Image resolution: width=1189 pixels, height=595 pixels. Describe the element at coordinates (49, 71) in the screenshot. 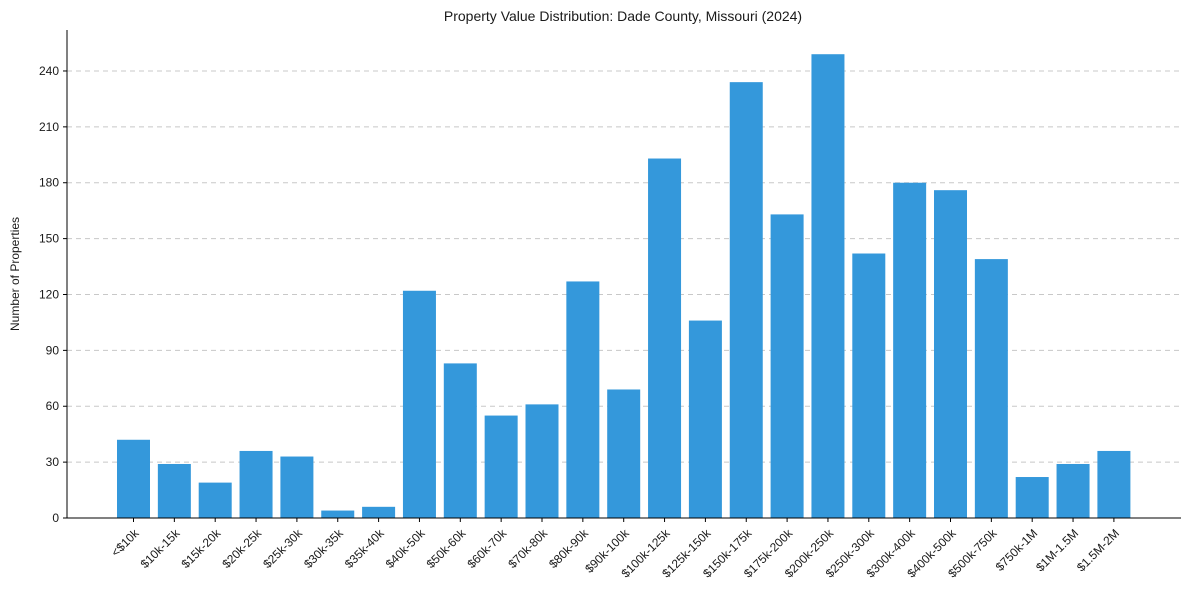

I see `y-tick-label: 240` at that location.